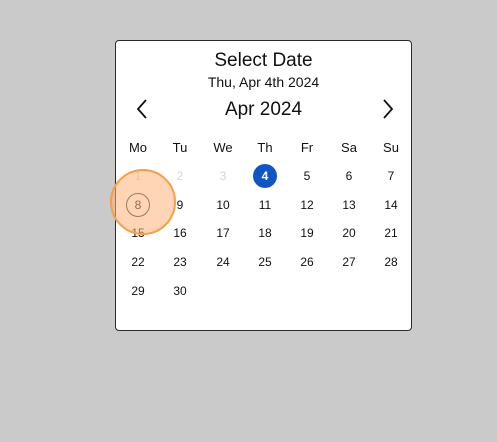 This screenshot has width=497, height=442. I want to click on day-cell: 5, so click(307, 176).